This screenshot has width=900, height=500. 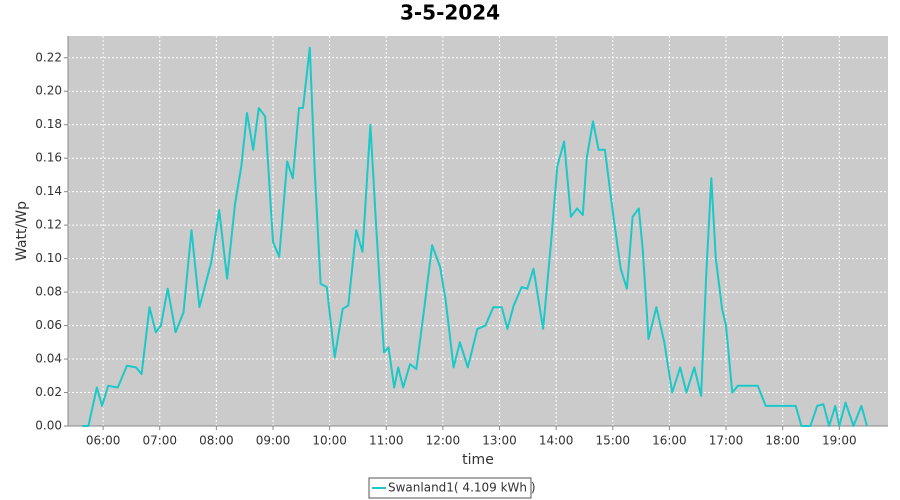 What do you see at coordinates (329, 441) in the screenshot?
I see `x-tick-label: 10:00` at bounding box center [329, 441].